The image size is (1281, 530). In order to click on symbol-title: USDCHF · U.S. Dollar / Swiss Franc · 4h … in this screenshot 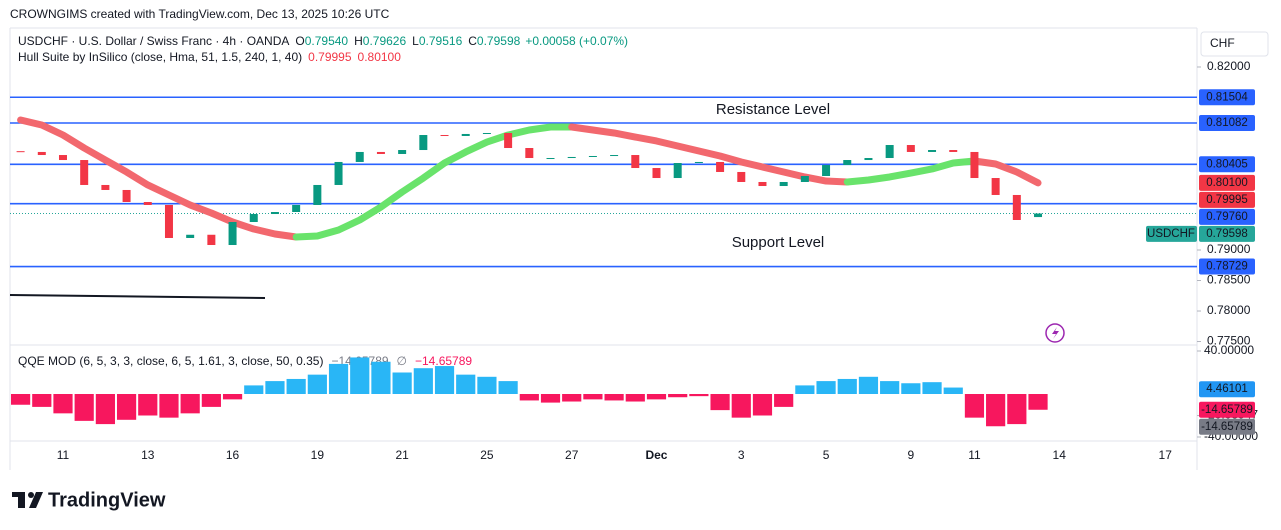, I will do `click(153, 41)`.